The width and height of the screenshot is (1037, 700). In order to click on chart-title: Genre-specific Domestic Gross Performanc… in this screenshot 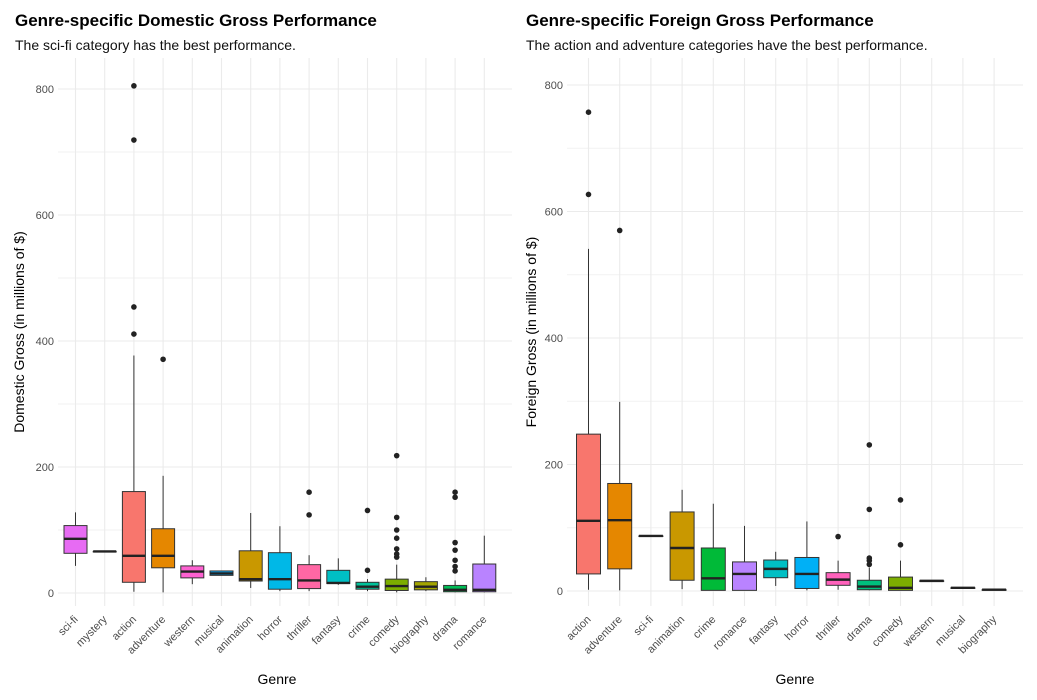, I will do `click(196, 20)`.